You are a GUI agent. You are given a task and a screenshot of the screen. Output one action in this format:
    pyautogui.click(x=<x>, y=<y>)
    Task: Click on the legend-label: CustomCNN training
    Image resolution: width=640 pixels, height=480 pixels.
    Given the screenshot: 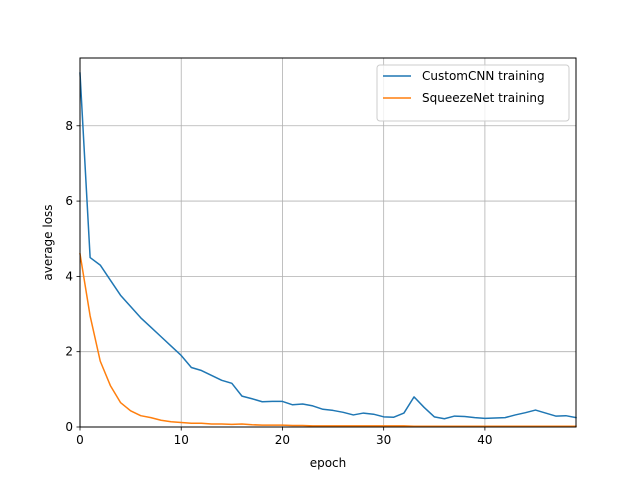 What is the action you would take?
    pyautogui.click(x=483, y=76)
    